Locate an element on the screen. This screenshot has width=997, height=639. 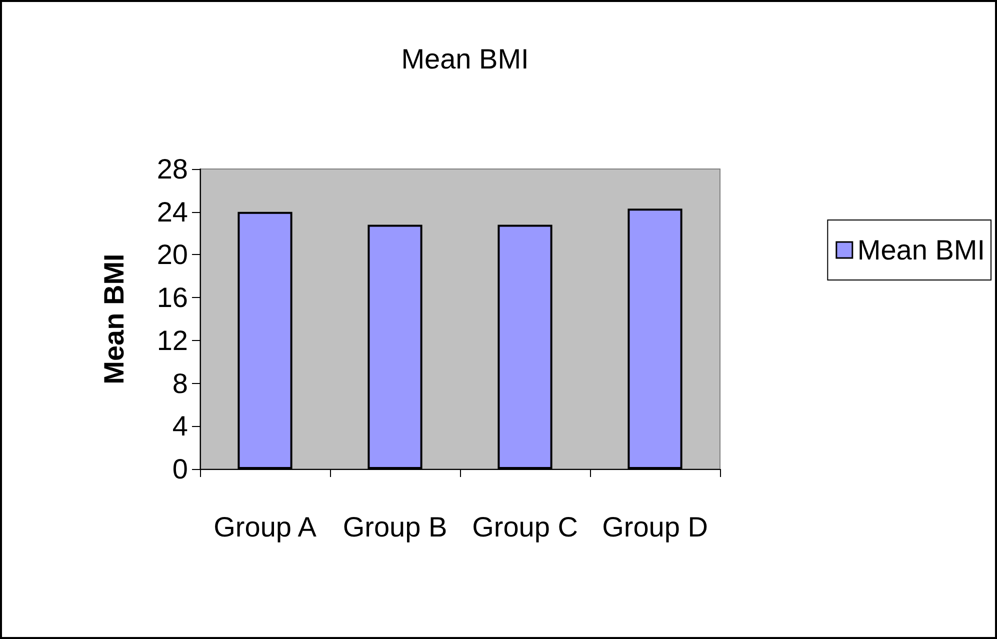
x-tick-label: Group B is located at coordinates (395, 527).